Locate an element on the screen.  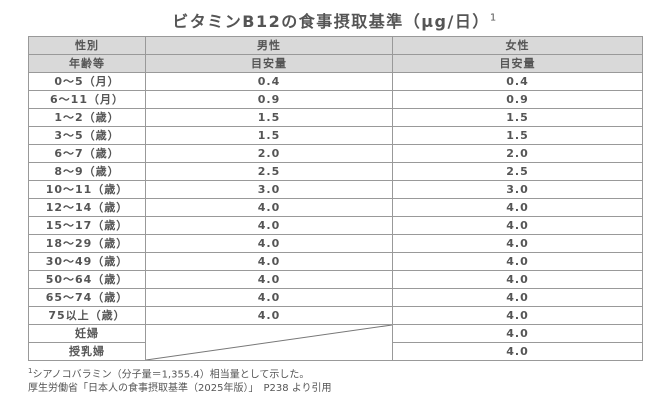
table-row: 授乳婦 4.0 is located at coordinates (335, 351).